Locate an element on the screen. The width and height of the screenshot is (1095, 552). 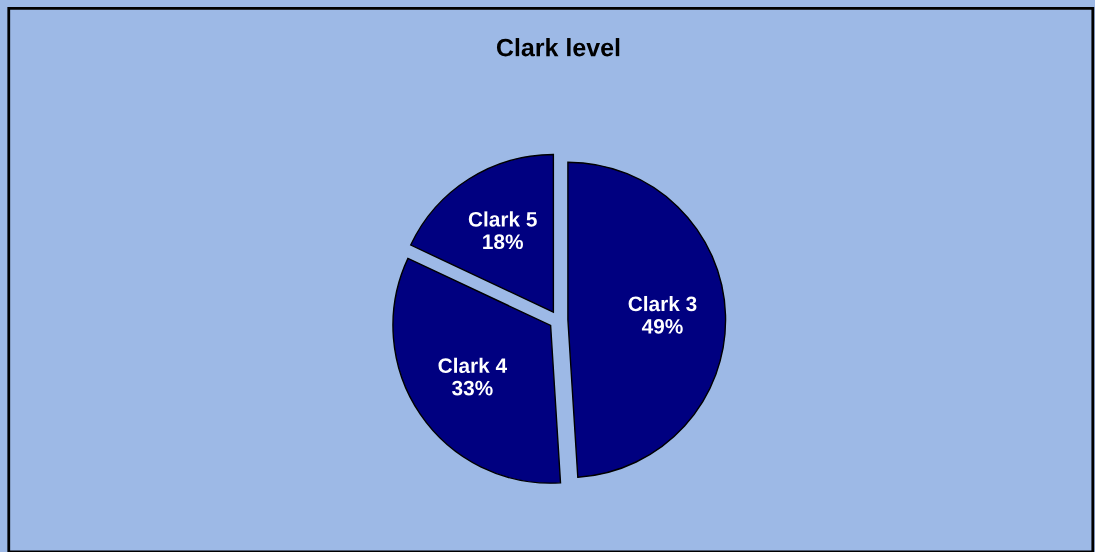
chart-title: Clark level is located at coordinates (558, 47).